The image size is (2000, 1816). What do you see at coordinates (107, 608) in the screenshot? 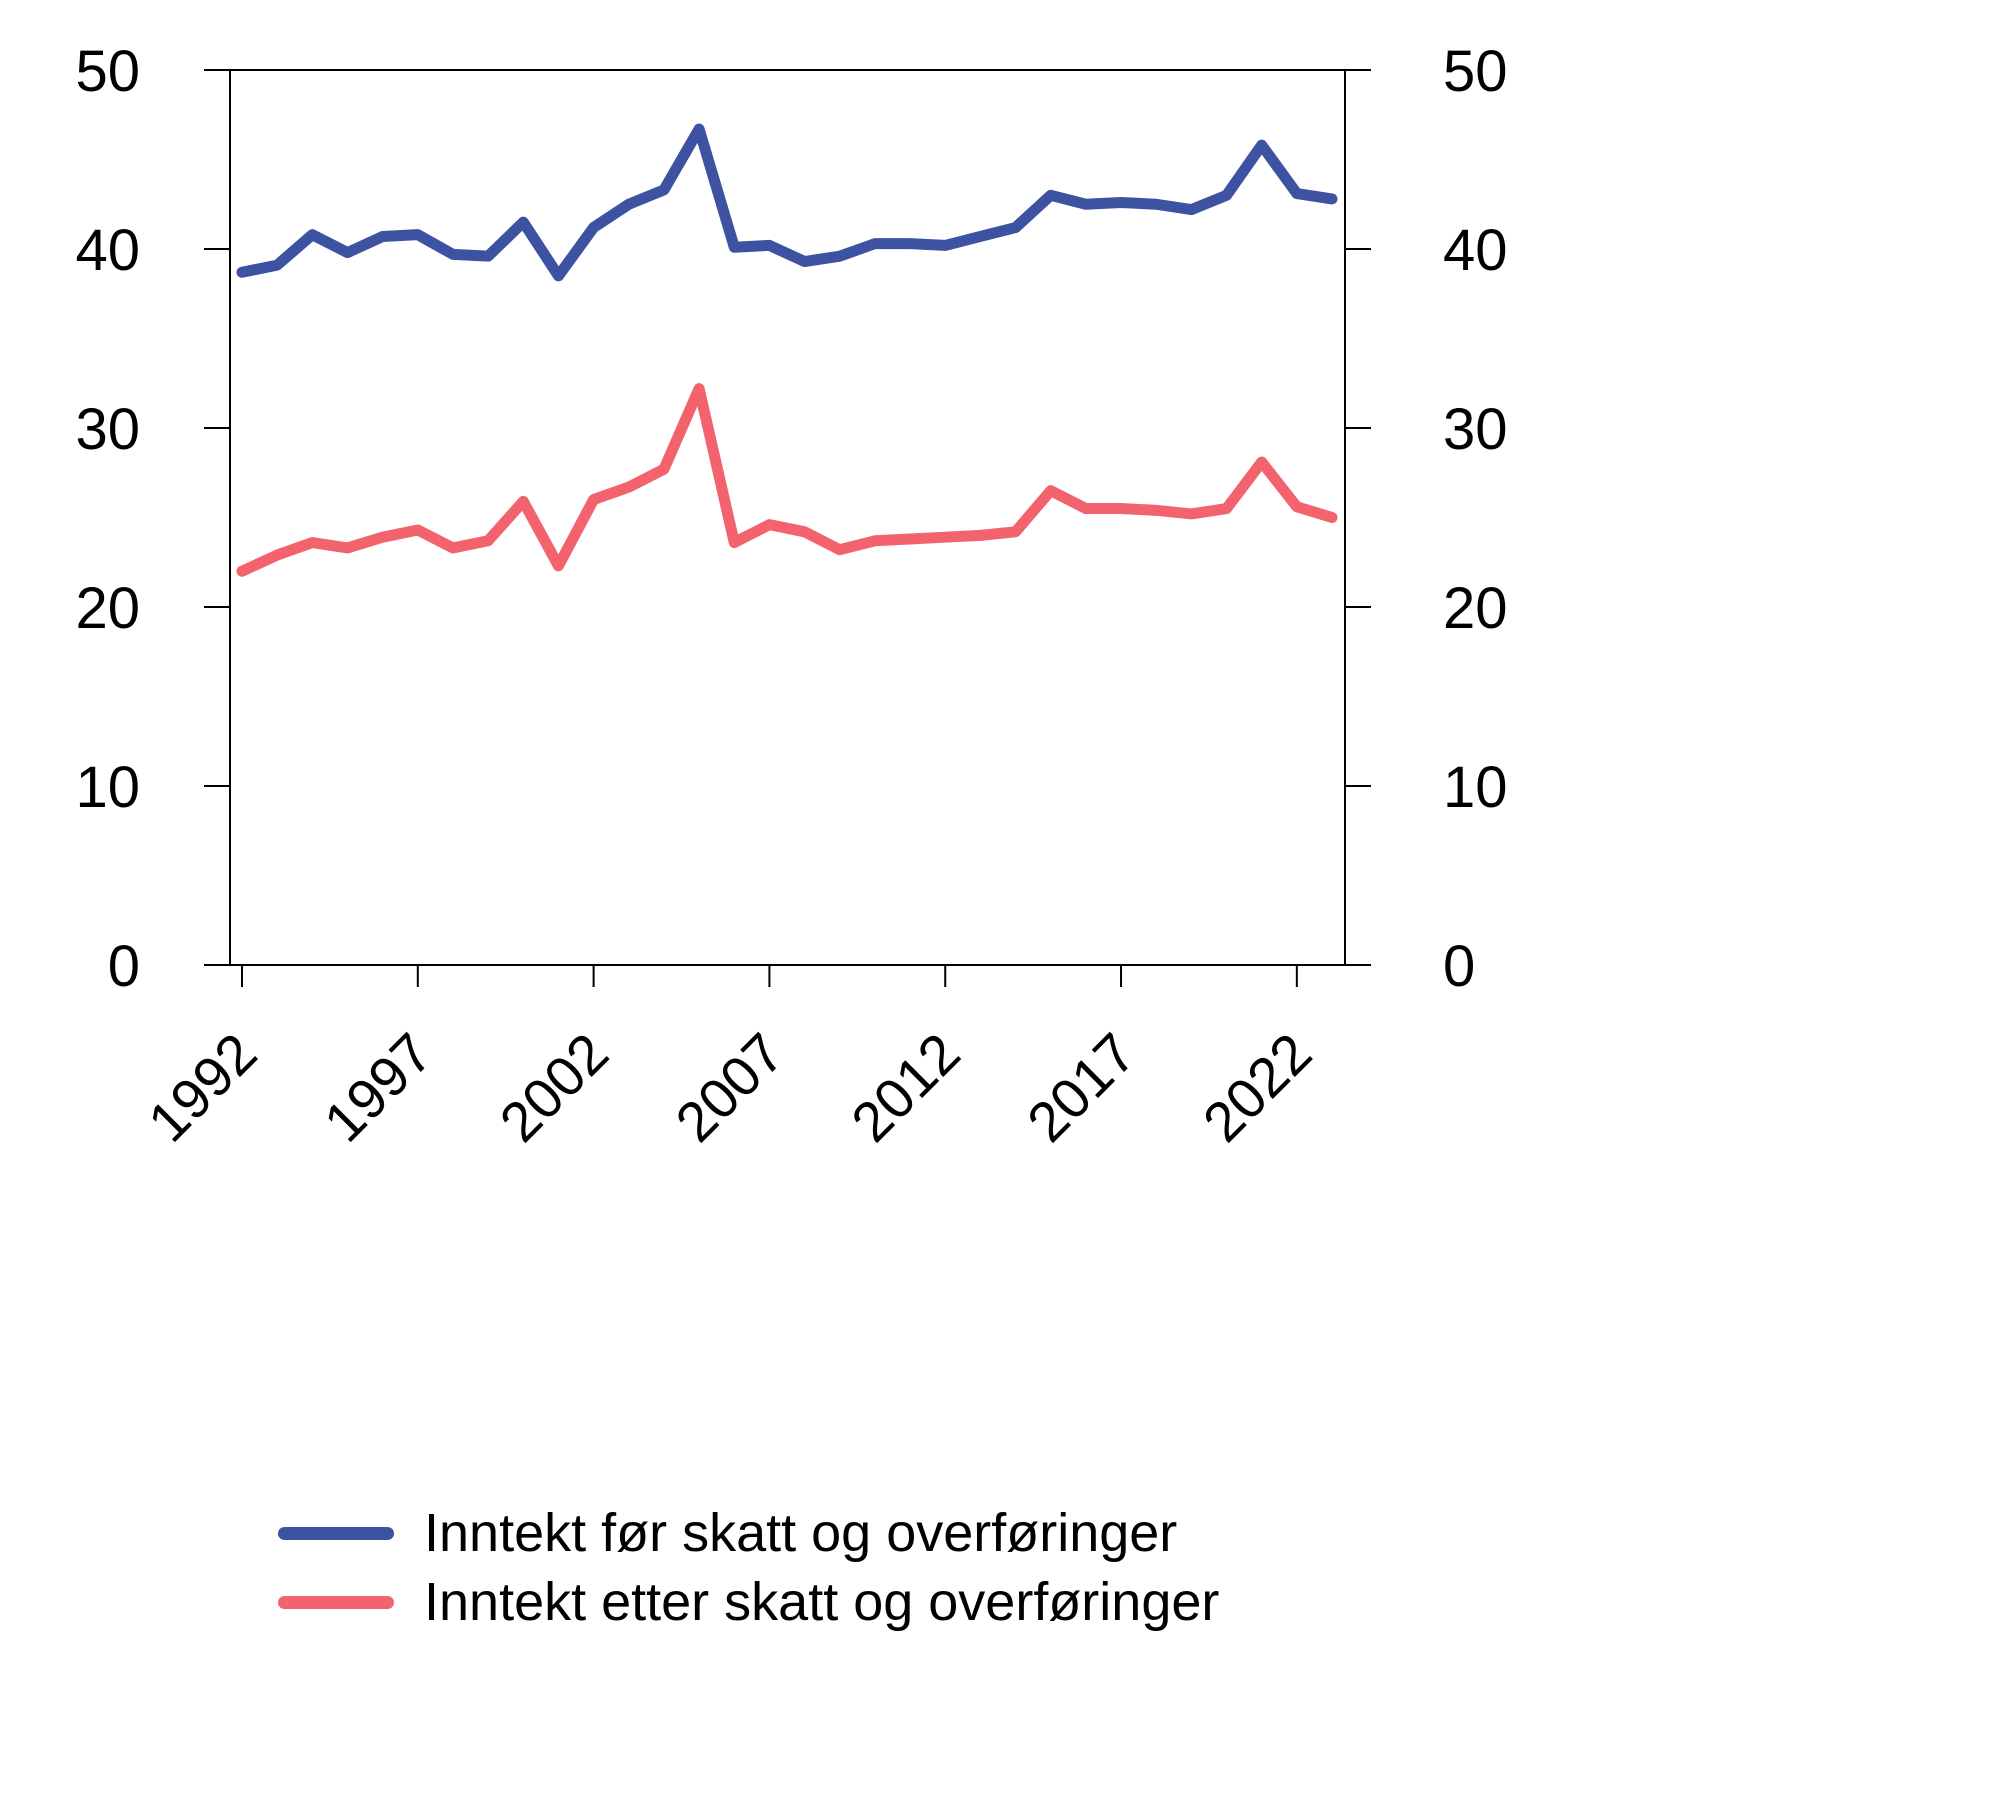
I see `y-axis-tick-label-left: 20` at bounding box center [107, 608].